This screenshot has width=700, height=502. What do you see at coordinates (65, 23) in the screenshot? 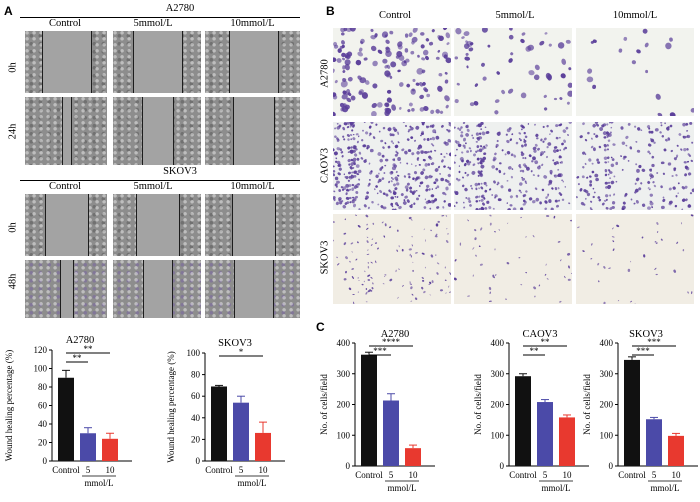
I see `a-col-header: Control` at bounding box center [65, 23].